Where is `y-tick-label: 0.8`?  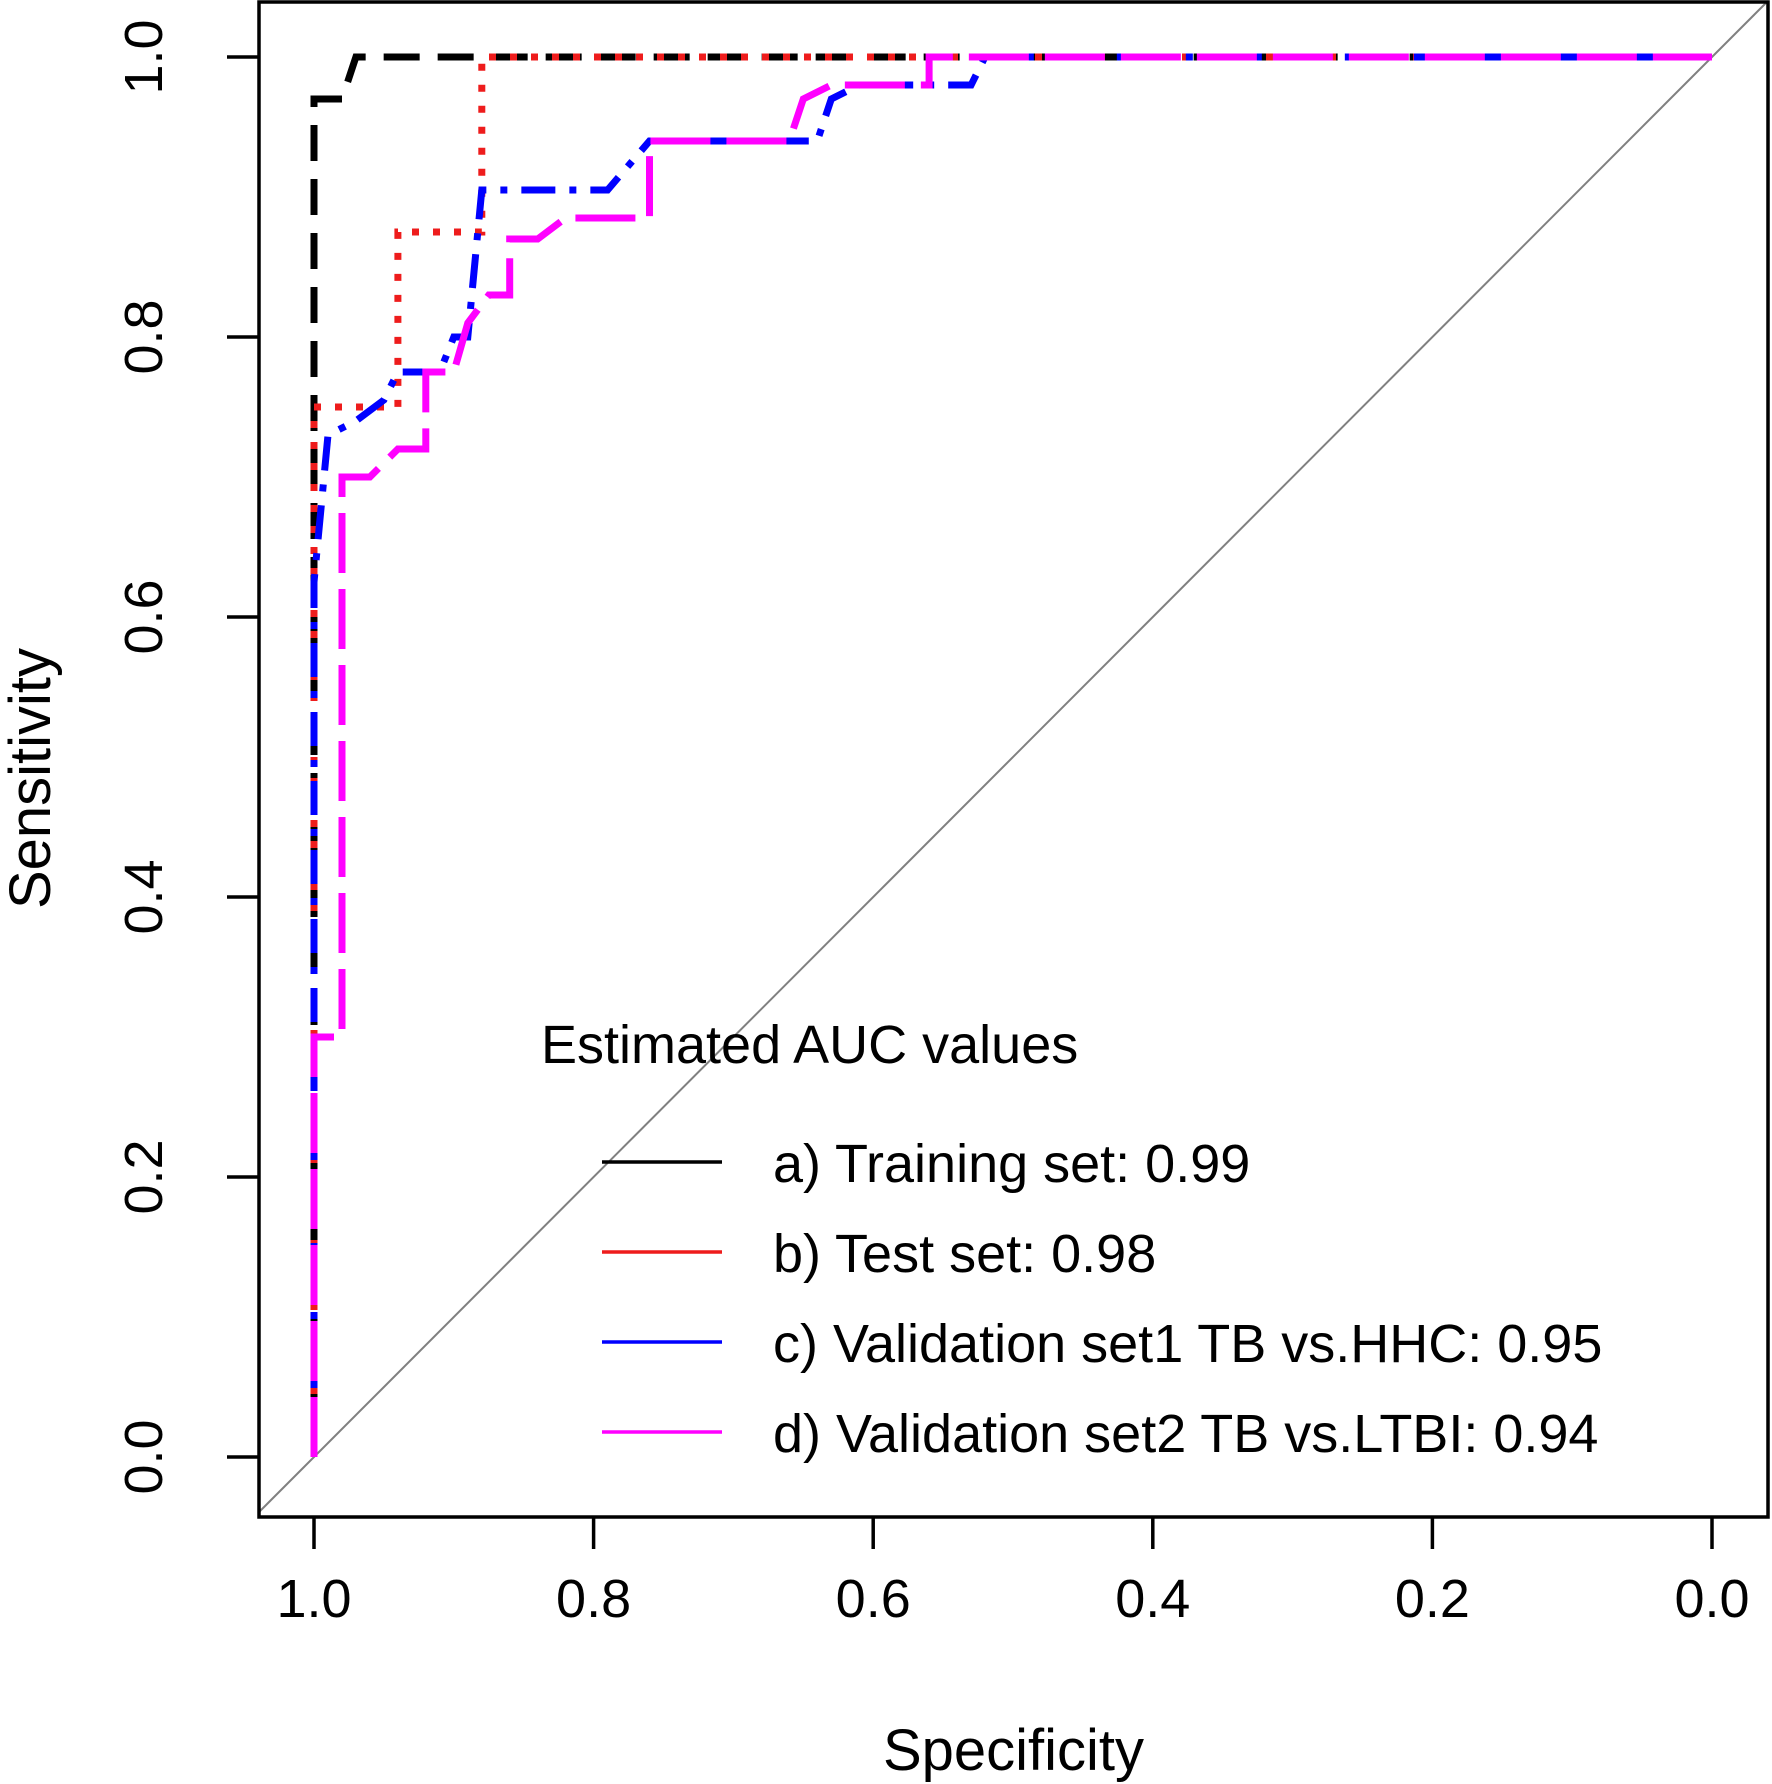
y-tick-label: 0.8 is located at coordinates (144, 336).